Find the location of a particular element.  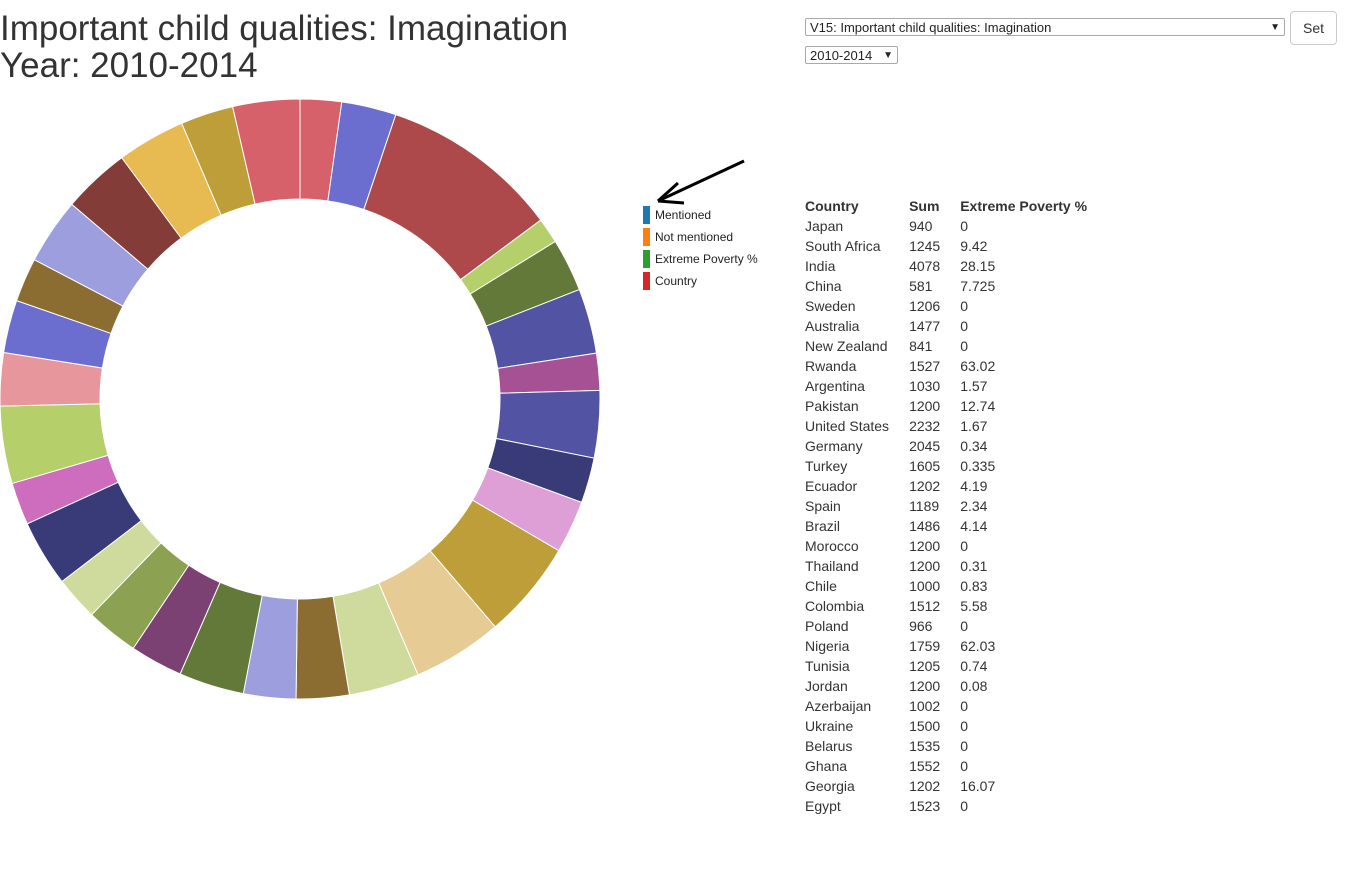

header-country: Country is located at coordinates (832, 206).